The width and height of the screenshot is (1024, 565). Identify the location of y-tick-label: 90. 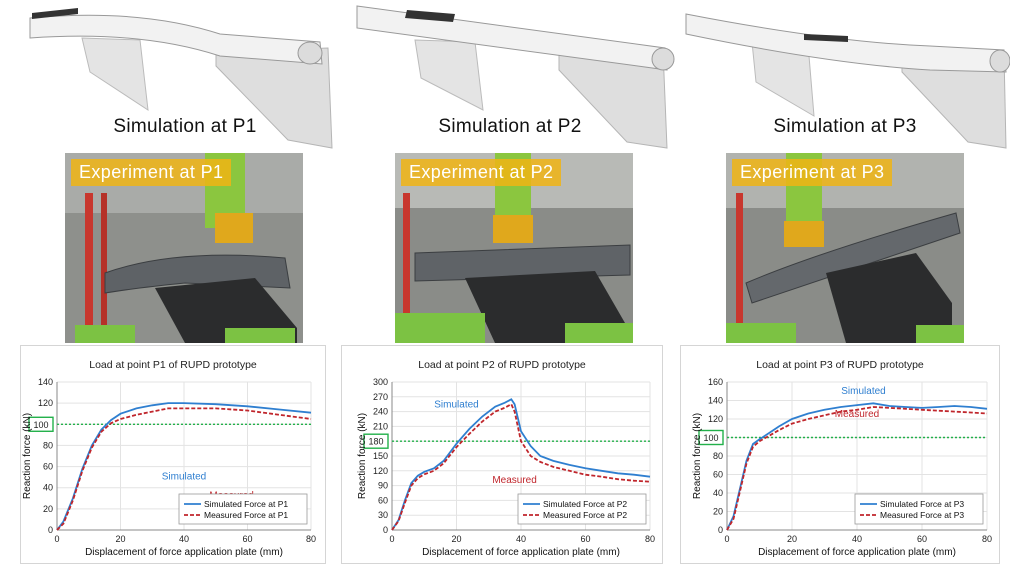
(383, 486).